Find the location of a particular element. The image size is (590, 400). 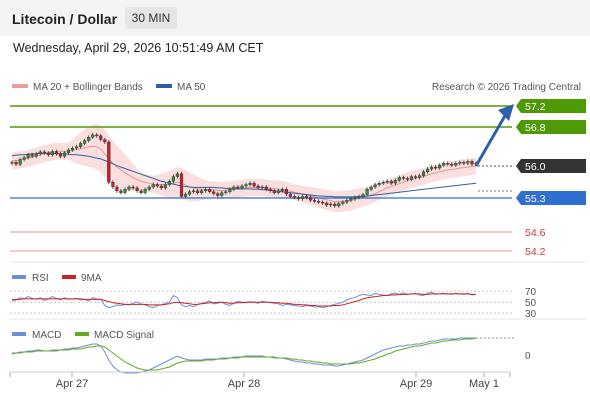

level-label-56-8: 56.8 is located at coordinates (535, 128).